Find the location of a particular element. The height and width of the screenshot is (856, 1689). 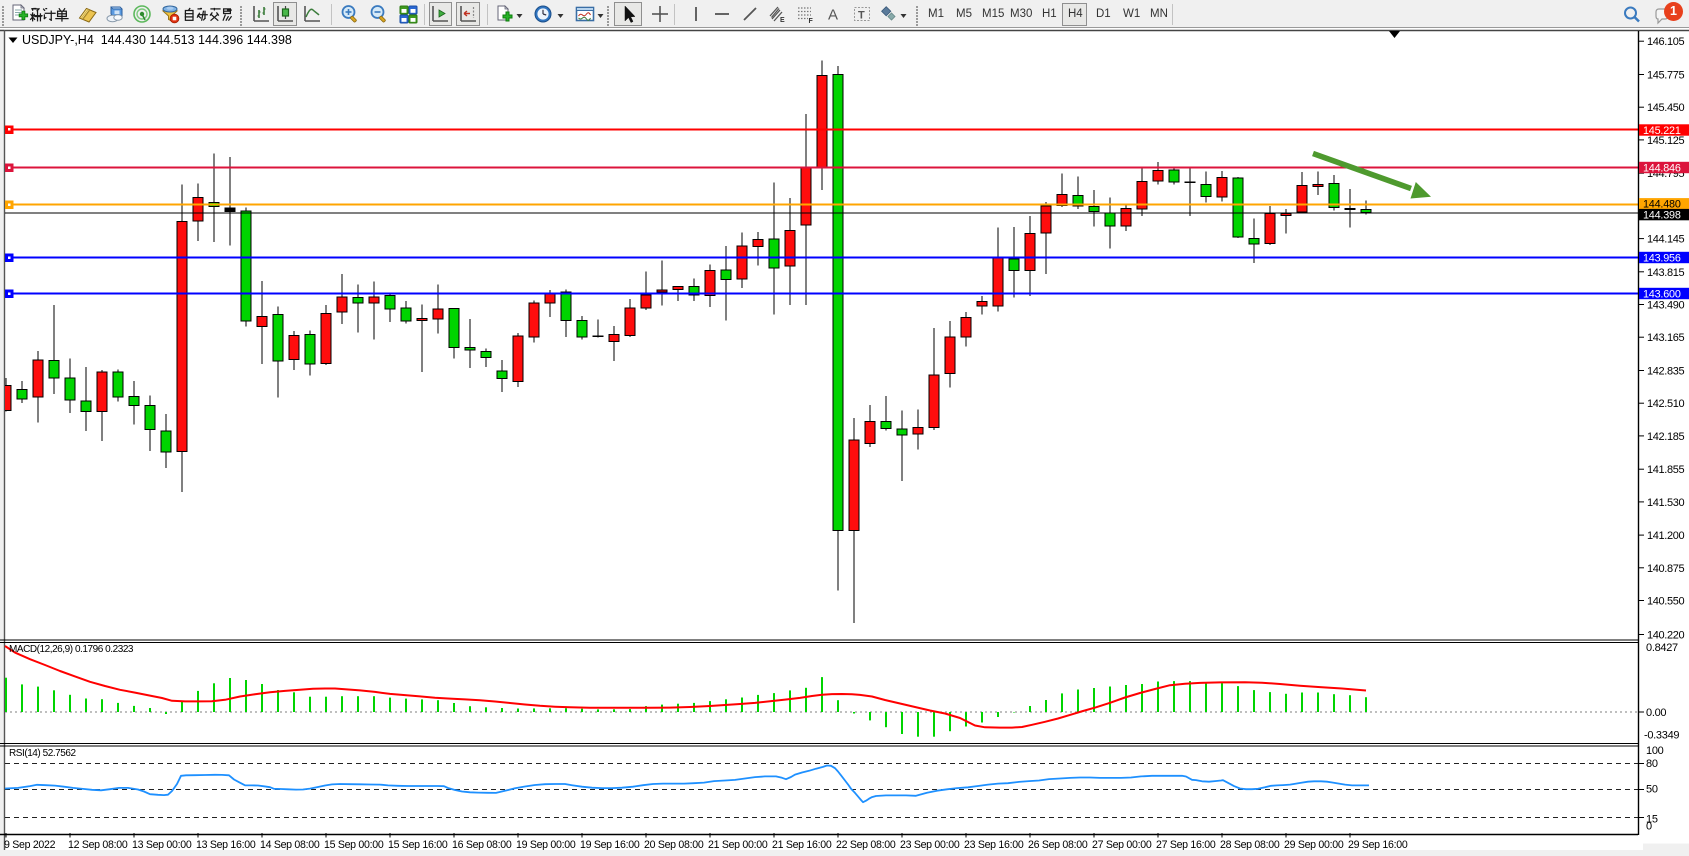

svg-text: 22 Sep 08:00 is located at coordinates (866, 845).